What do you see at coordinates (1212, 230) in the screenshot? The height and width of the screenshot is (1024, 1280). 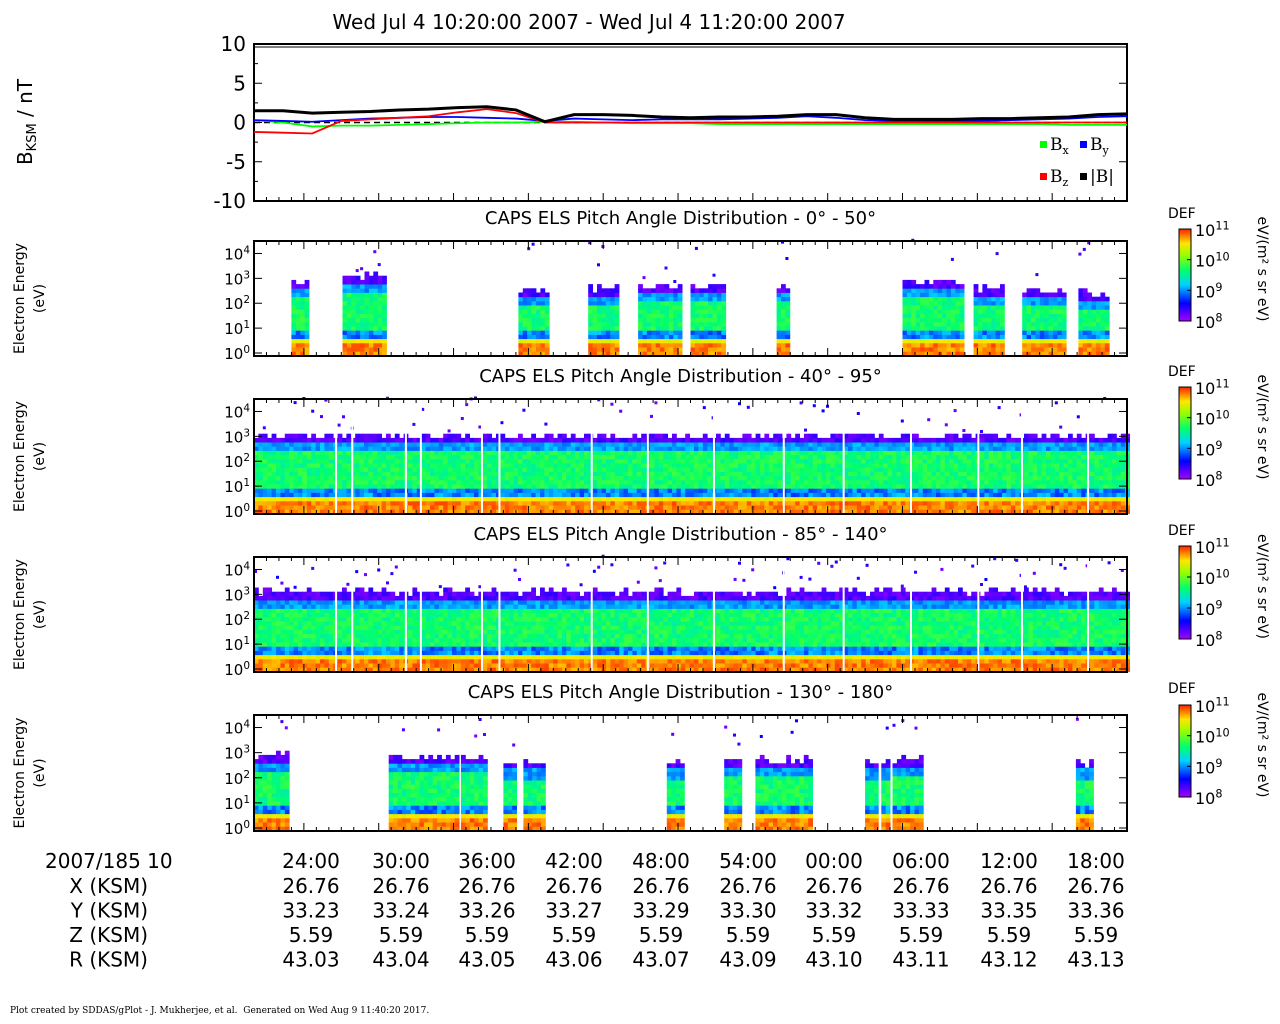 I see `colorbar-tick-label: 1011` at bounding box center [1212, 230].